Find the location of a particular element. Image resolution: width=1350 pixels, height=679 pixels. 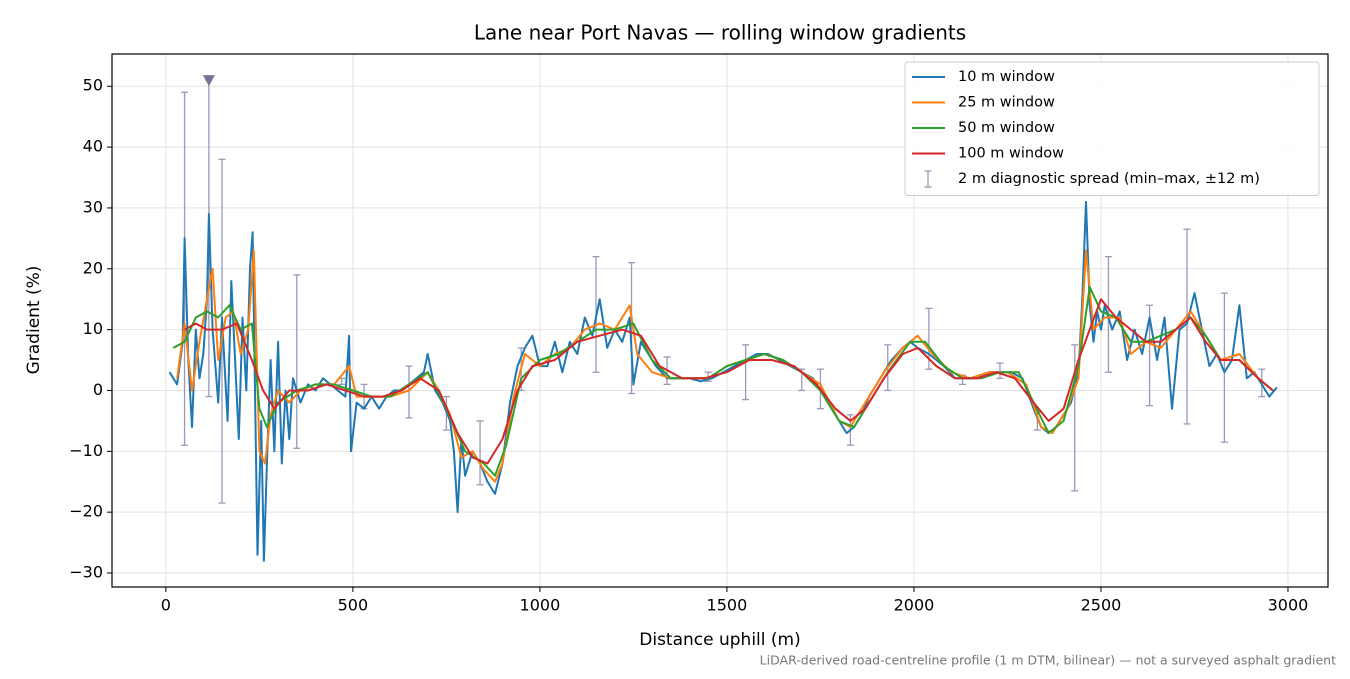

x-tick-label: 3000 is located at coordinates (1288, 605).